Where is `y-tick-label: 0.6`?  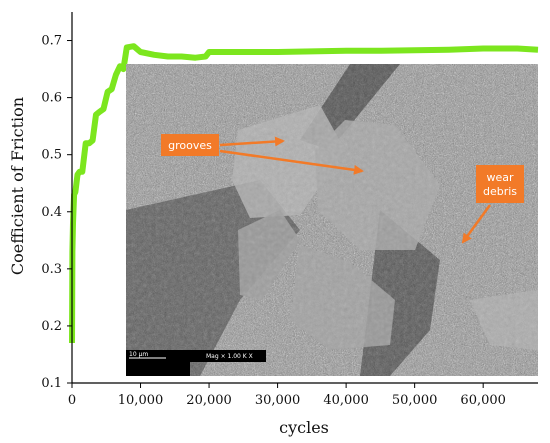
y-tick-label: 0.6 is located at coordinates (51, 98).